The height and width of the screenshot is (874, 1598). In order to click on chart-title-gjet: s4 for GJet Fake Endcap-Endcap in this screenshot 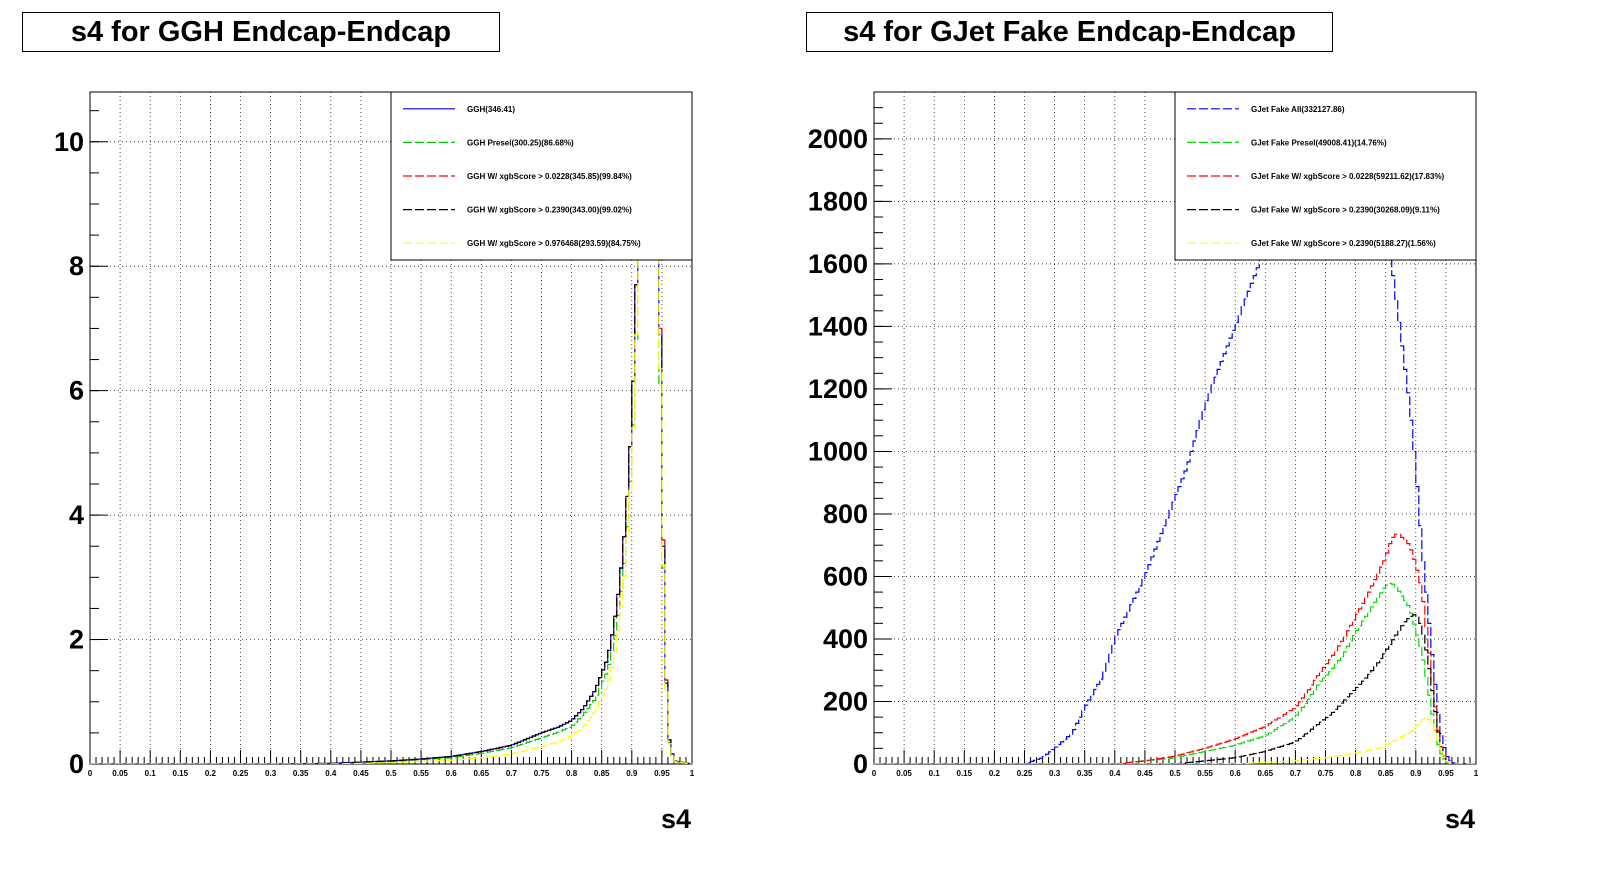, I will do `click(1069, 32)`.